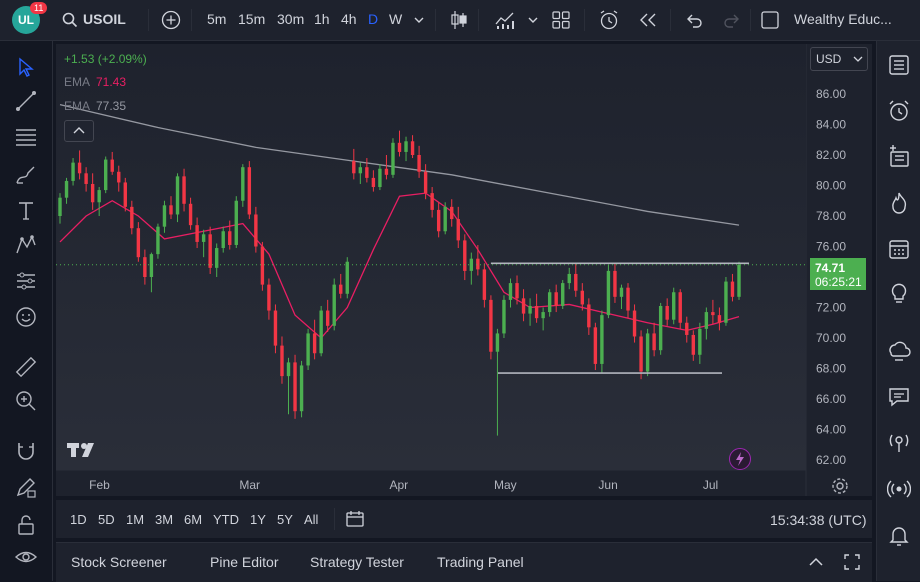  Describe the element at coordinates (104, 19) in the screenshot. I see `symbol-name: USOIL` at that location.